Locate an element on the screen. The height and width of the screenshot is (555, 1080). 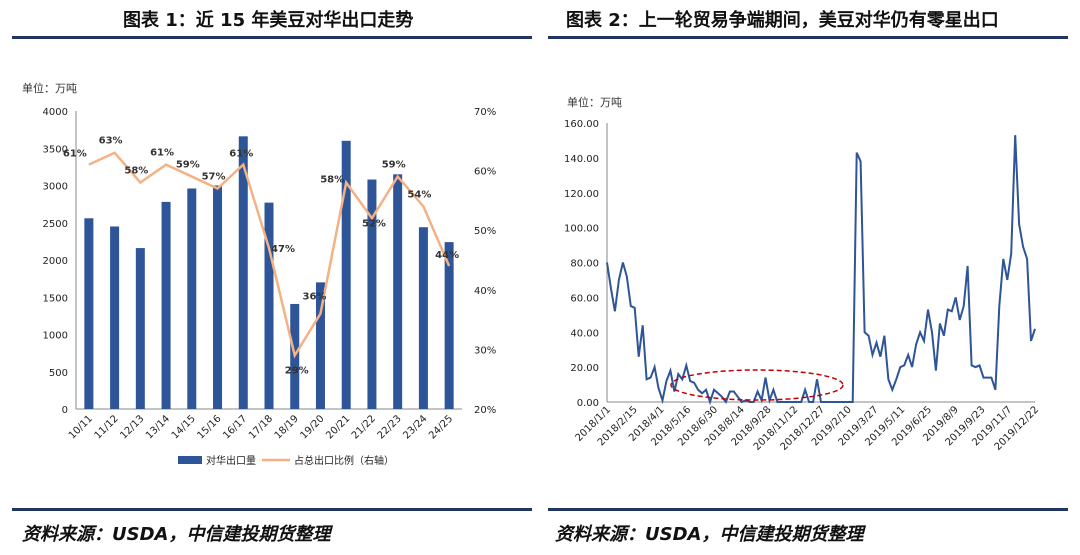
chart1-y-tick-label: 2000 is located at coordinates (55, 261).